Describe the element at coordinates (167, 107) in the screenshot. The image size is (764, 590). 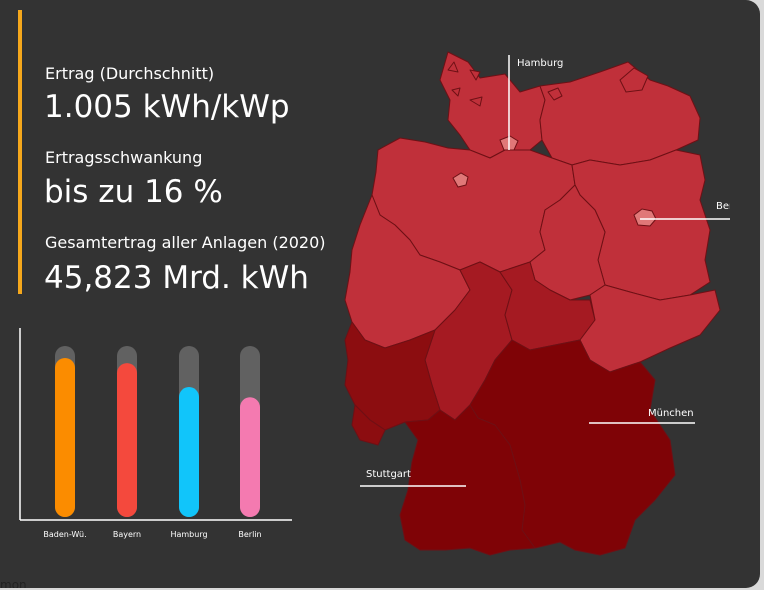
I see `kpi-average-yield-value: 1.005 kWh/kWp` at that location.